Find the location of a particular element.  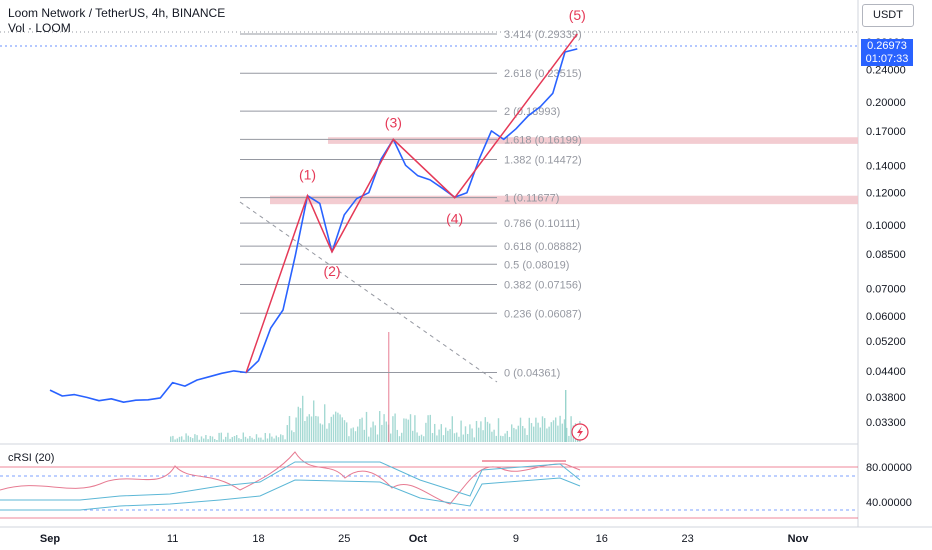

crsi-tick-40: 40.00000 is located at coordinates (889, 503).